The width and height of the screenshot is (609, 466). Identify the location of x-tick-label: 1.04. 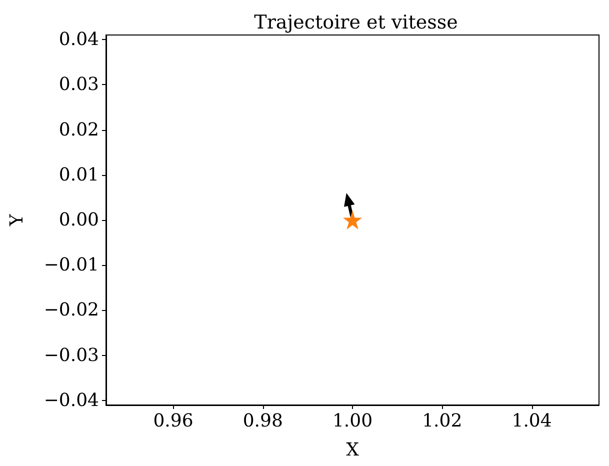
(532, 421).